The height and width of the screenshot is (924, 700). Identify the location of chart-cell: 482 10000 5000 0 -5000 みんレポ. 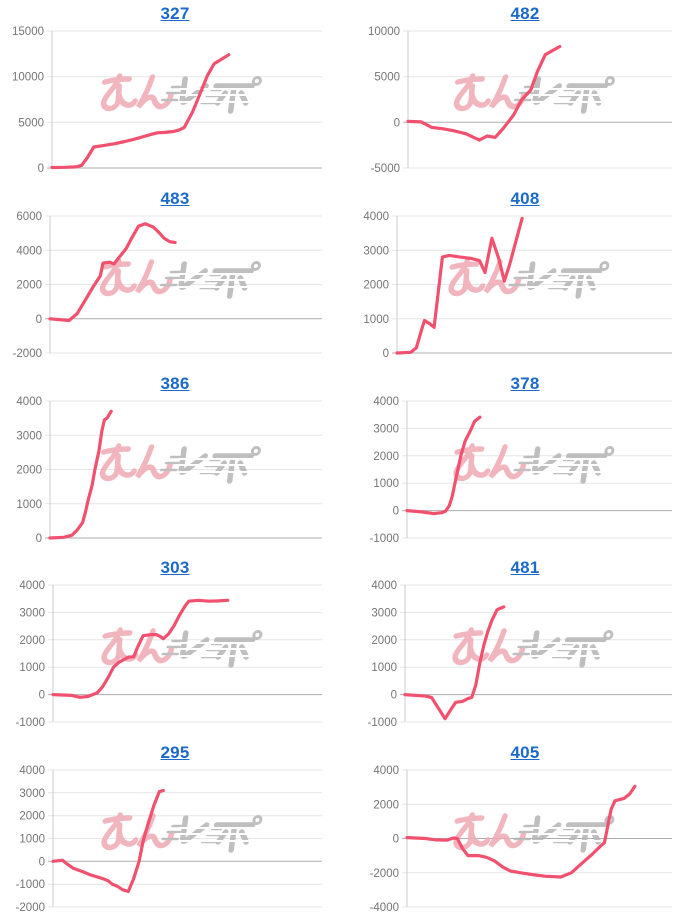
(525, 92).